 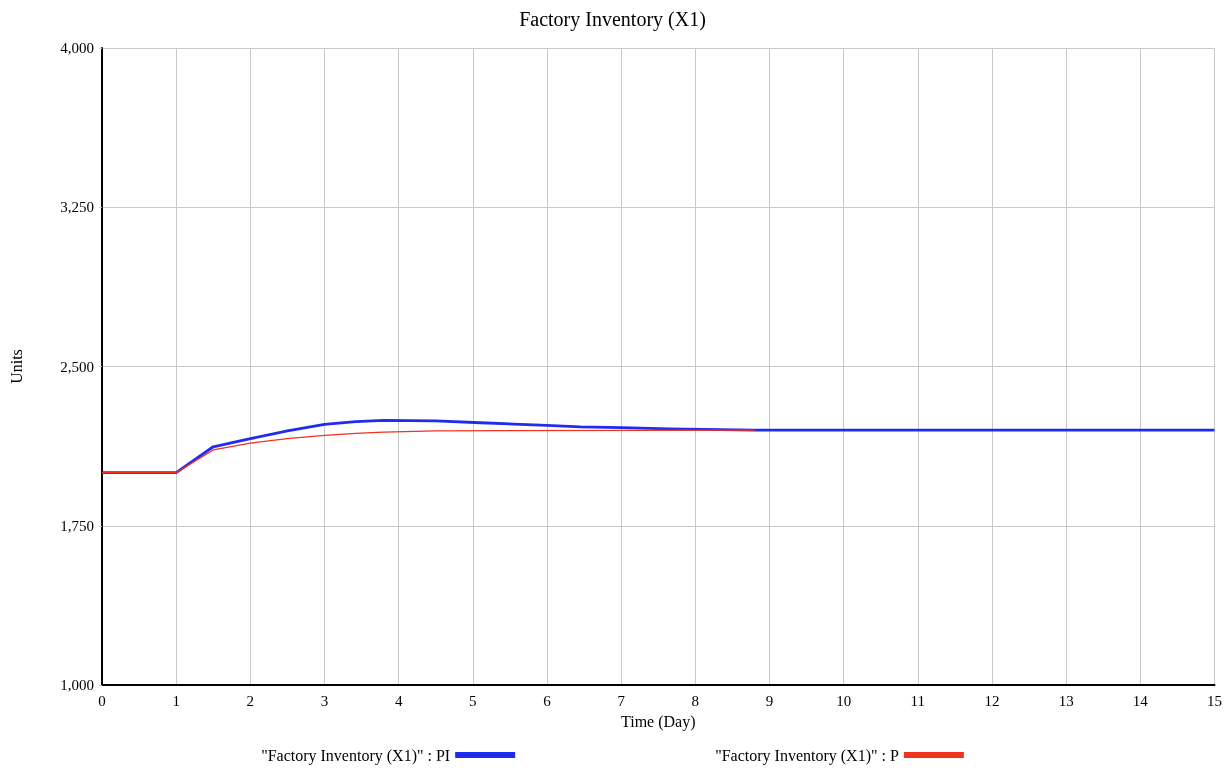 I want to click on y-tick-label: 2,500, so click(x=77, y=366).